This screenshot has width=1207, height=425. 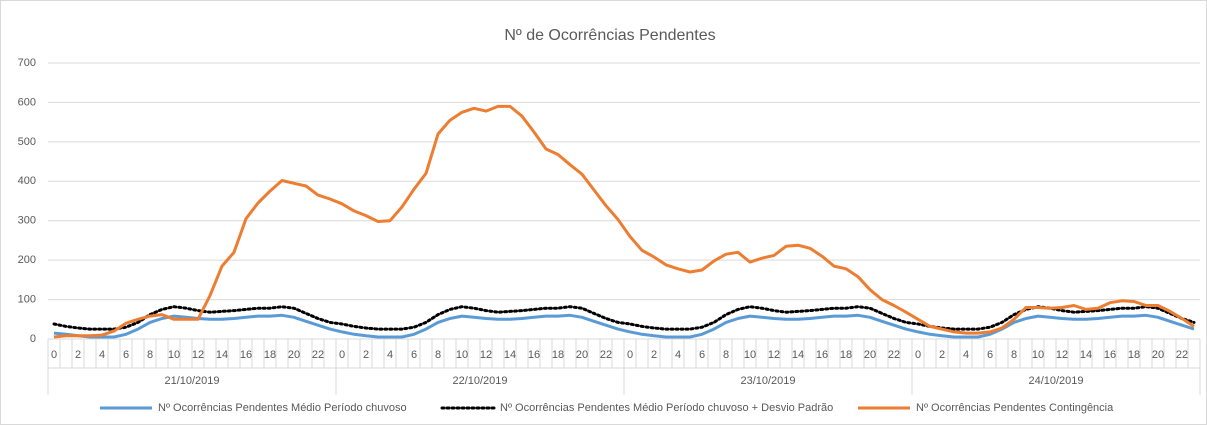 I want to click on y-tick-label: 500, so click(x=27, y=142).